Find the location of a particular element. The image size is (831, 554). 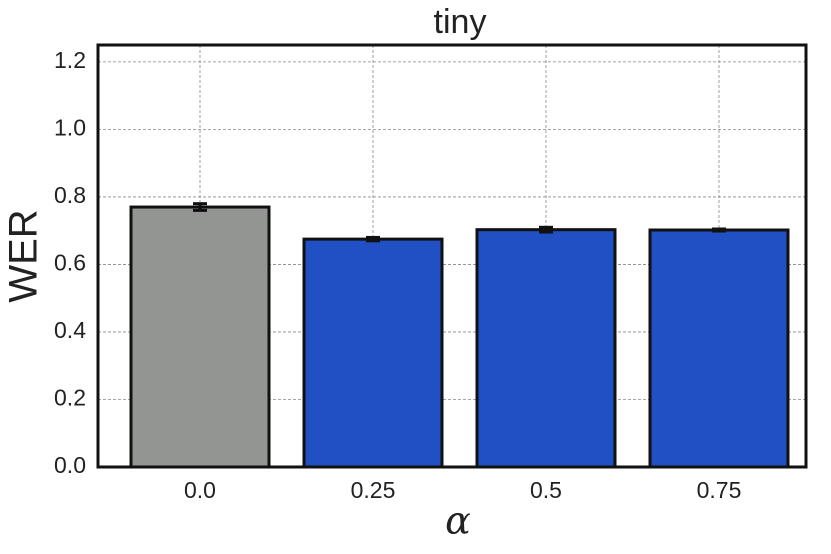

y-axis-label: WER is located at coordinates (24, 255).